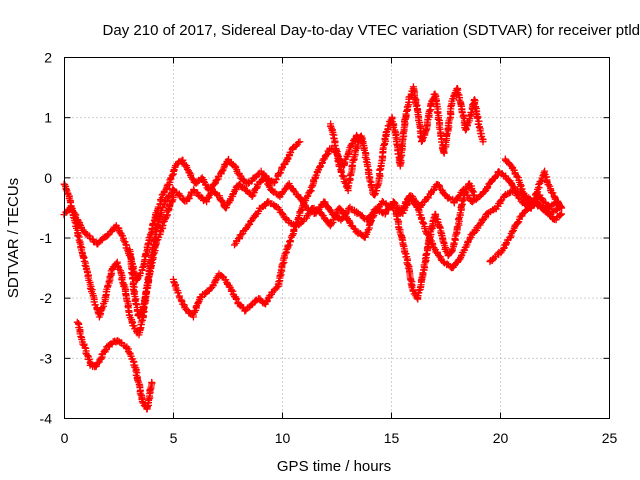 Image resolution: width=640 pixels, height=480 pixels. Describe the element at coordinates (46, 419) in the screenshot. I see `y-tick-label: -4` at that location.